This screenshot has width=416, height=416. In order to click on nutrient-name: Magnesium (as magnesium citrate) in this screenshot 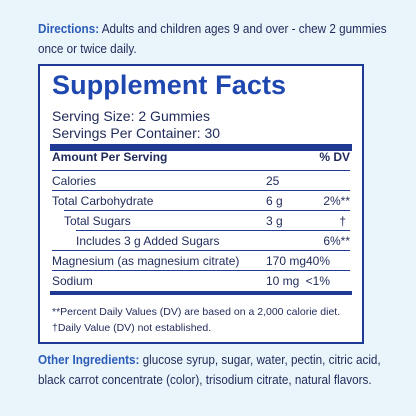, I will do `click(146, 261)`.